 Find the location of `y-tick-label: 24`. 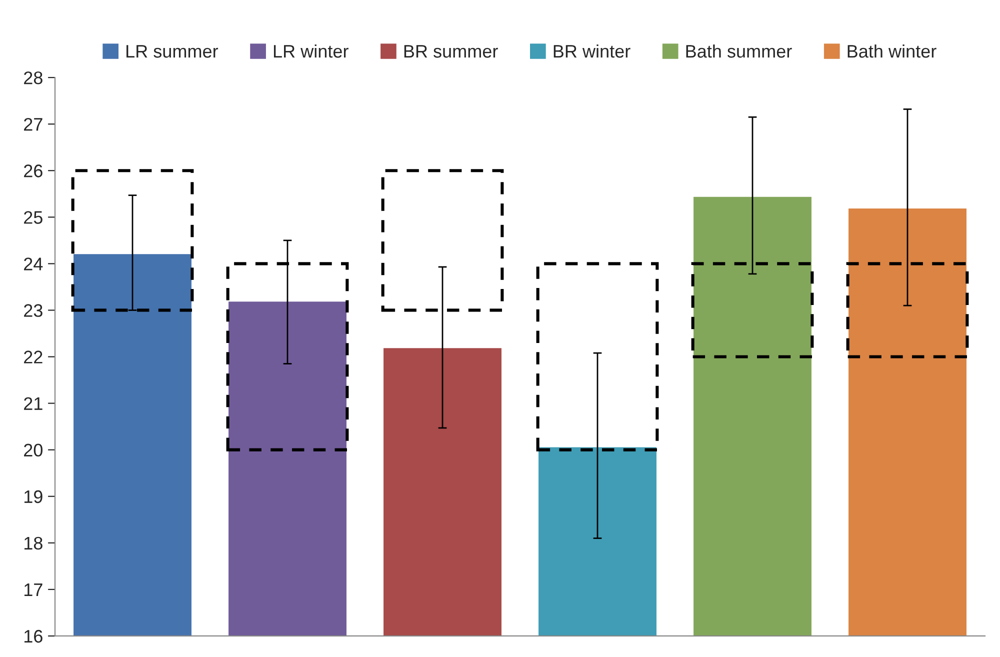

y-tick-label: 24 is located at coordinates (33, 264).